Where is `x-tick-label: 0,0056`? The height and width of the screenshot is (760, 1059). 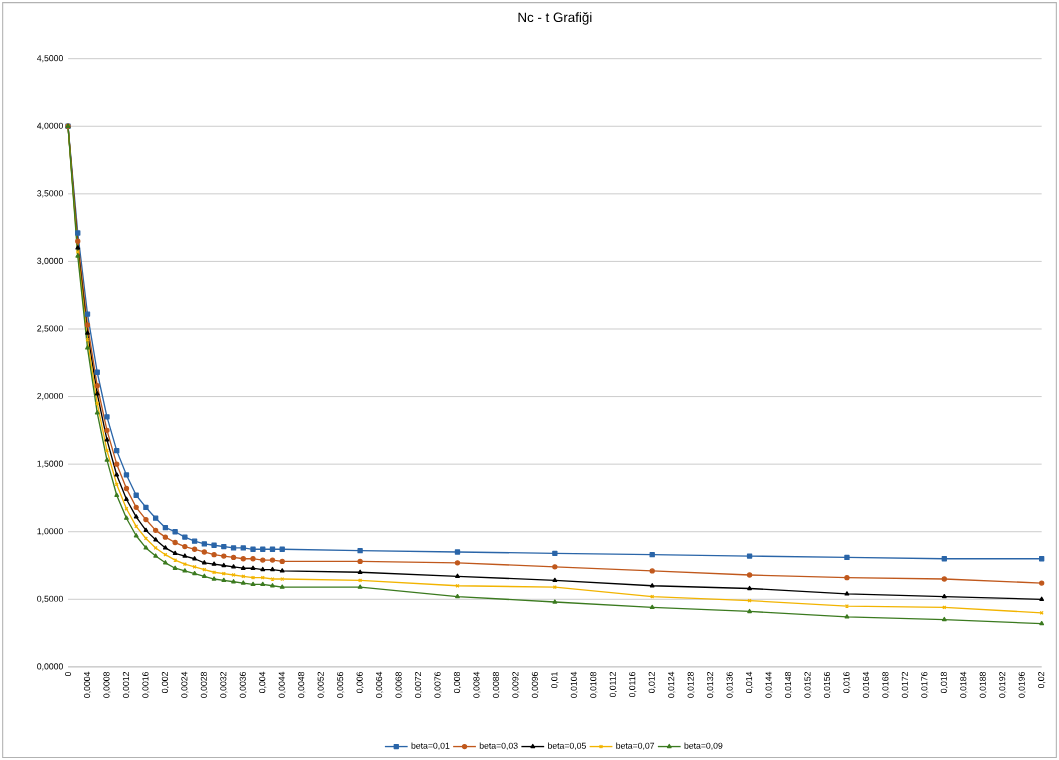
x-tick-label: 0,0056 is located at coordinates (341, 684).